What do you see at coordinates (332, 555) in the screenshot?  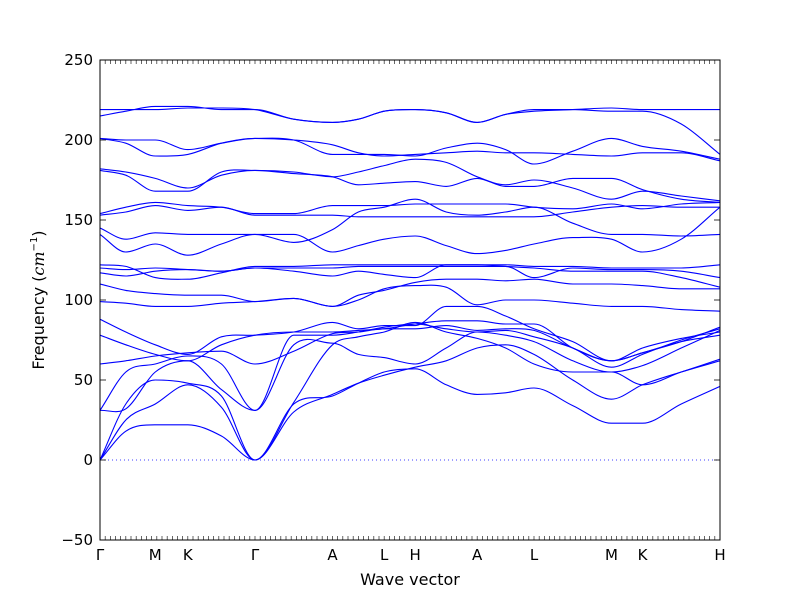 I see `x-tick-label-5: A` at bounding box center [332, 555].